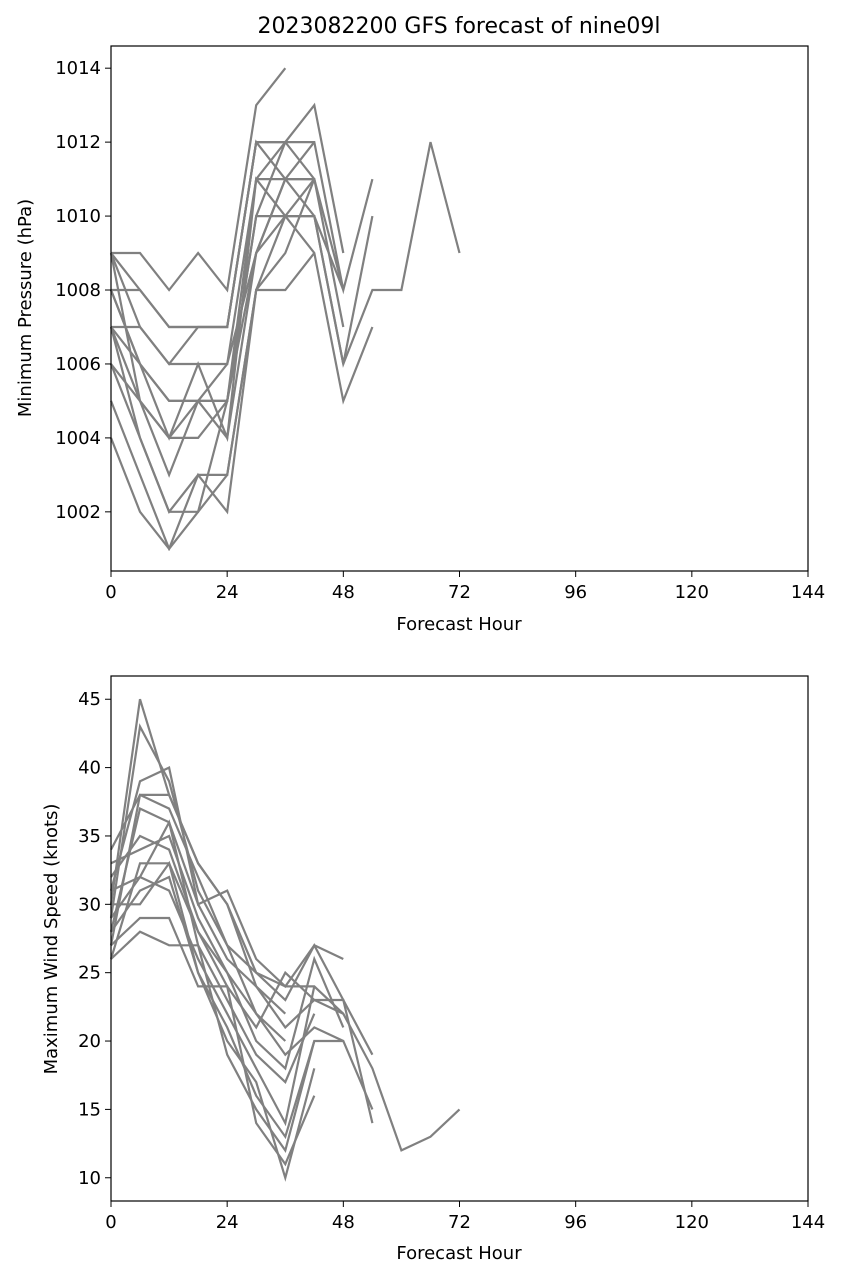 The image size is (843, 1279). What do you see at coordinates (458, 26) in the screenshot?
I see `figure-title: 2023082200 GFS forecast of nine09l` at bounding box center [458, 26].